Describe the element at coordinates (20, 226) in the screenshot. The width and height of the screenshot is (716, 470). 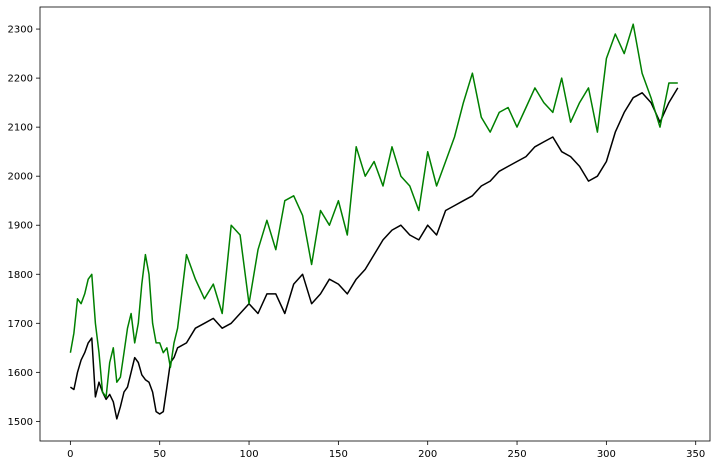
I see `y-tick-label: 1900` at that location.